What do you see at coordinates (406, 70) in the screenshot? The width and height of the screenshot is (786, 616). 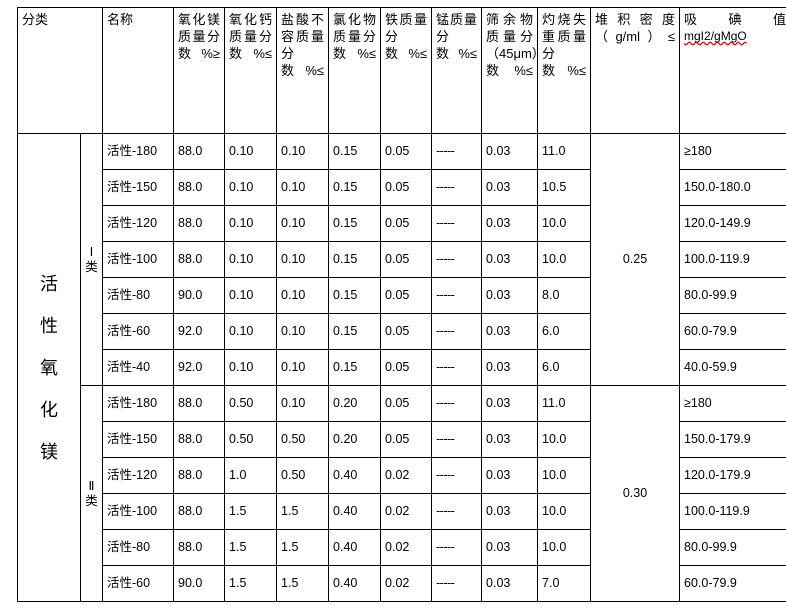 I see `header-cell-iron: 铁质量分数%≤` at bounding box center [406, 70].